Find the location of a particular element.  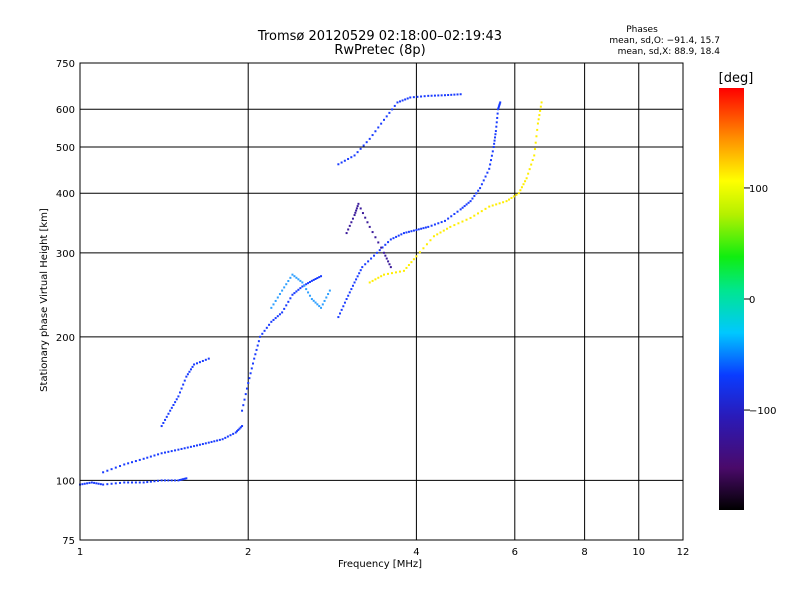

y-tick-label: 75 is located at coordinates (68, 541).